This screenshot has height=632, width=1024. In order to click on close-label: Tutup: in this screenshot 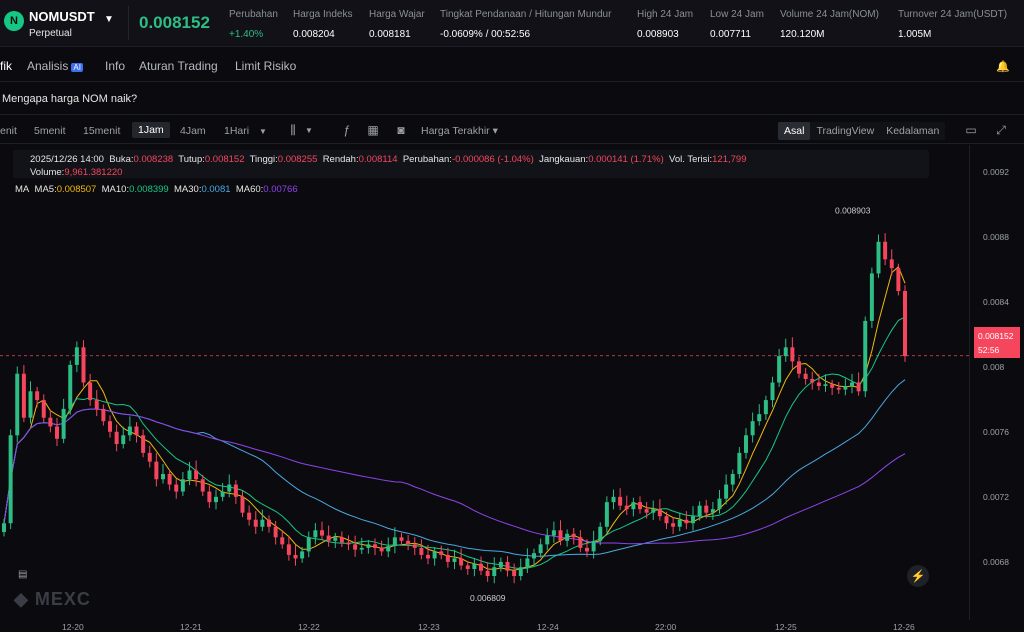, I will do `click(191, 159)`.